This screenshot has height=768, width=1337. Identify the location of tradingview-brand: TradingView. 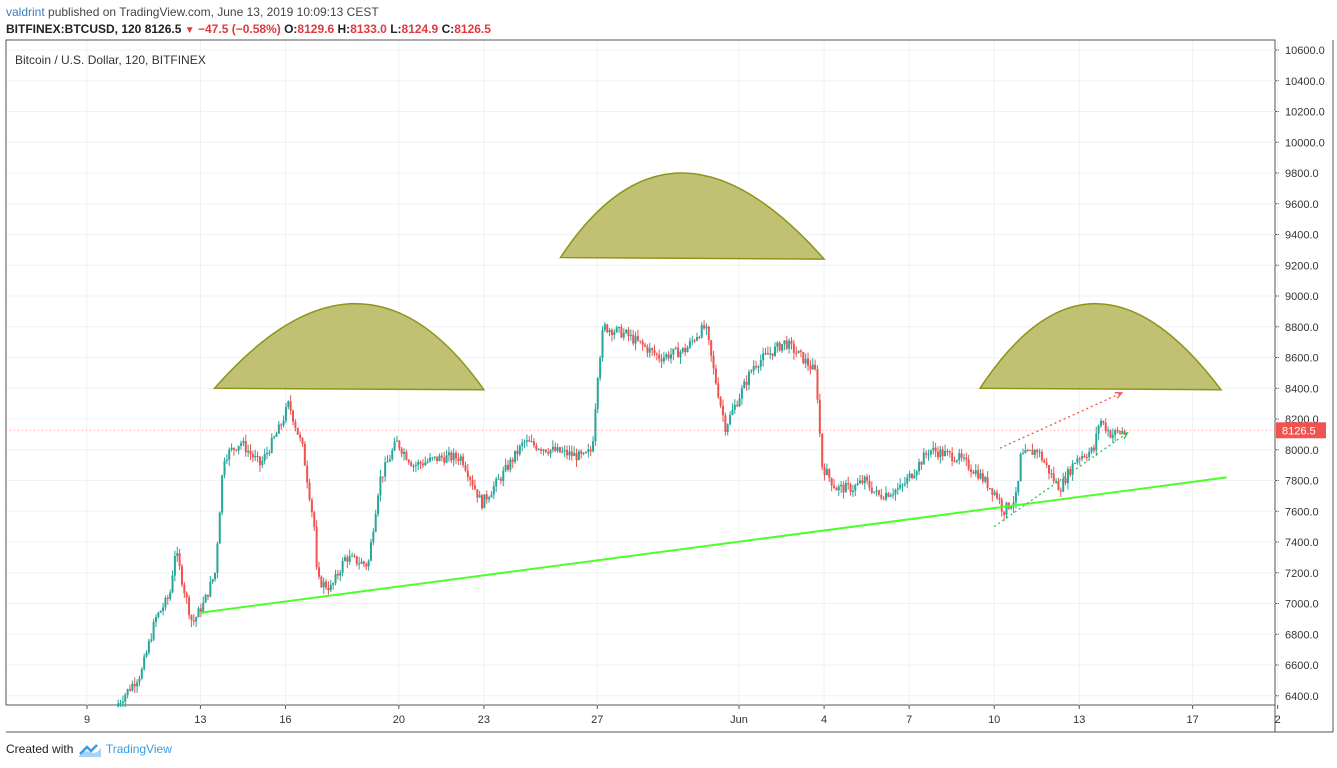
(138, 749).